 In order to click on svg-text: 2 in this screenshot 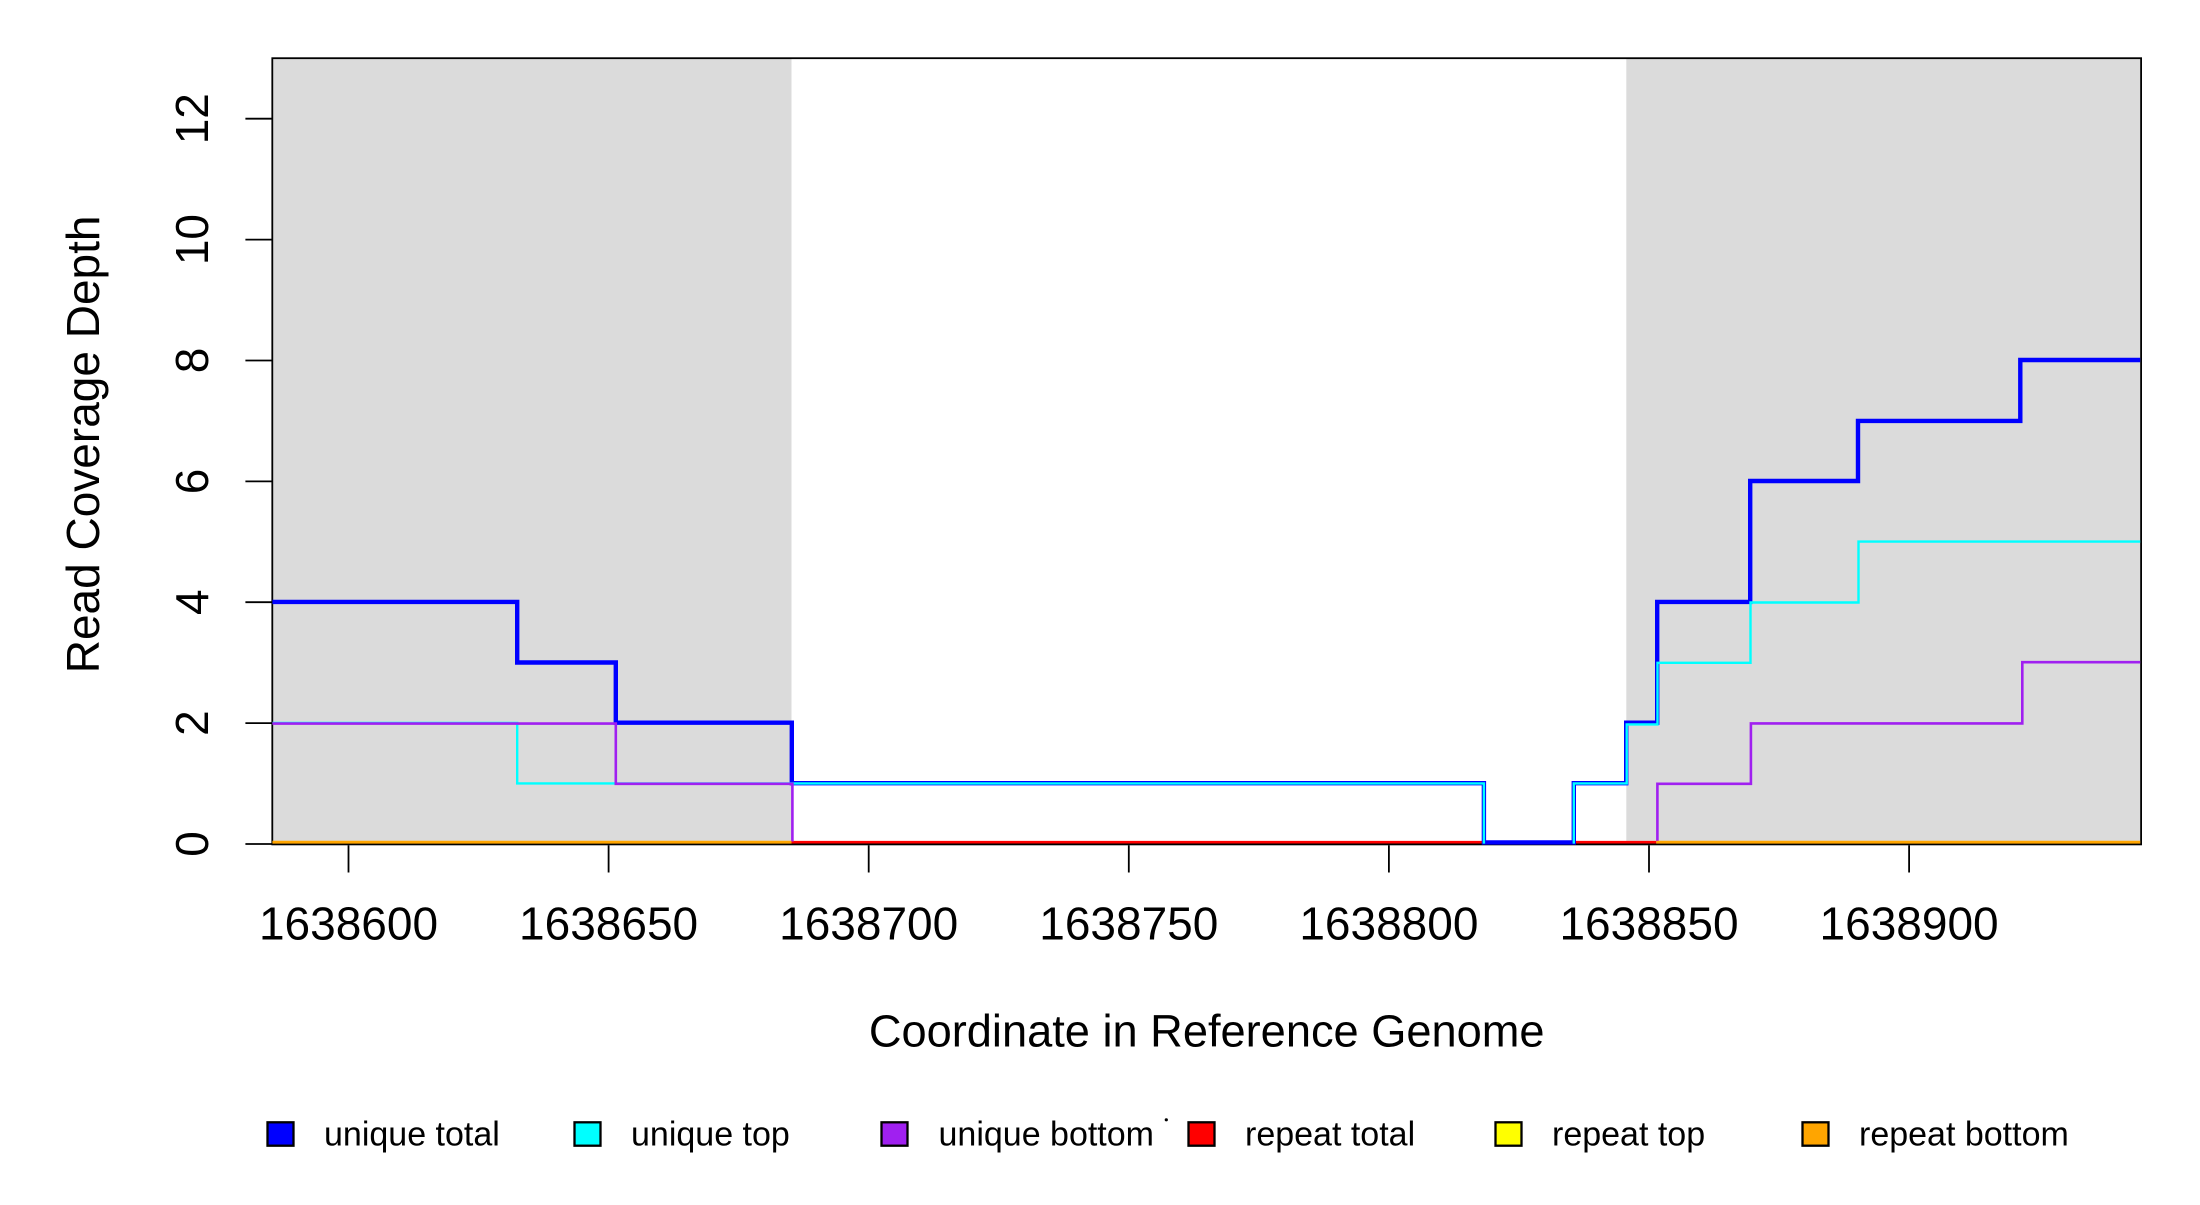, I will do `click(192, 723)`.